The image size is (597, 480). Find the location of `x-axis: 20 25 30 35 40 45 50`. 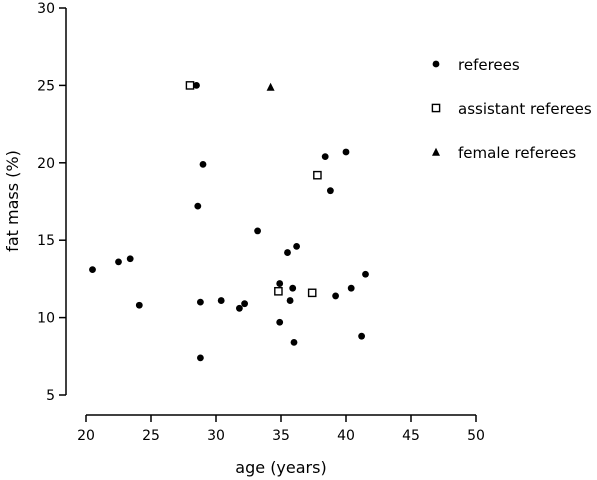

x-axis: 20 25 30 35 40 45 50 is located at coordinates (281, 429).